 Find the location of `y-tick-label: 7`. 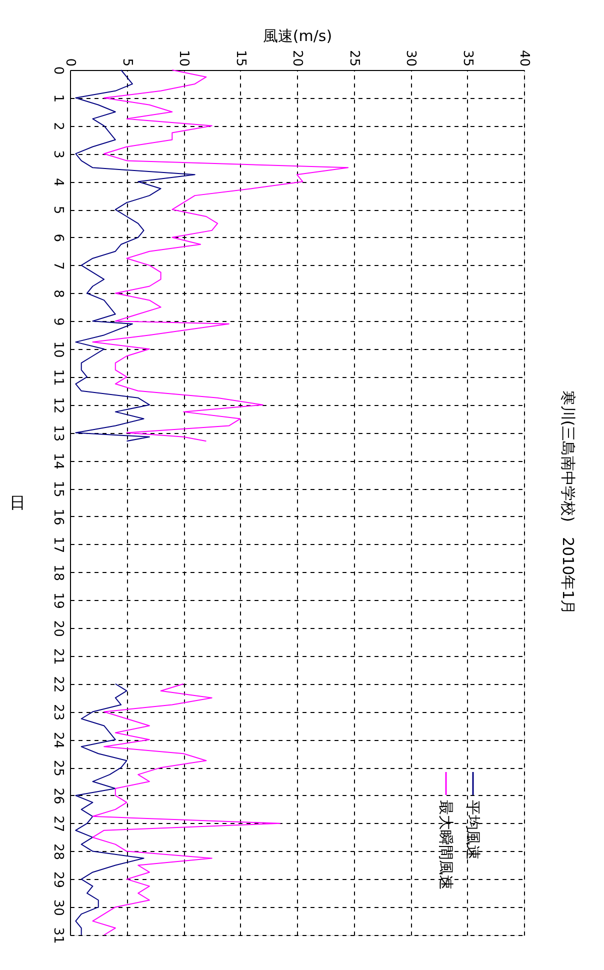

y-tick-label: 7 is located at coordinates (58, 266).